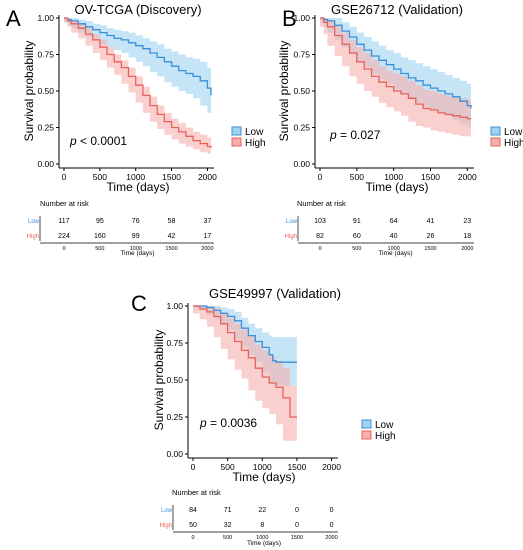 This screenshot has height=550, width=523. Describe the element at coordinates (100, 221) in the screenshot. I see `risk-count-low: 95` at that location.